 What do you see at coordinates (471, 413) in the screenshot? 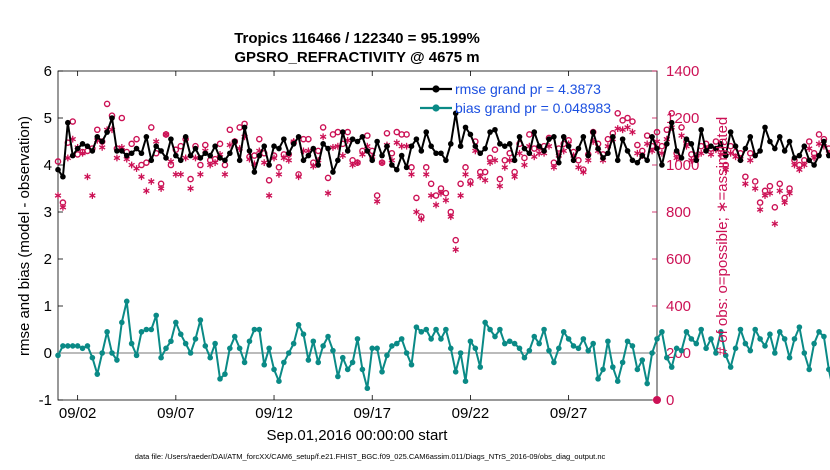
I see `x-tick-label: 09/22` at bounding box center [471, 413].